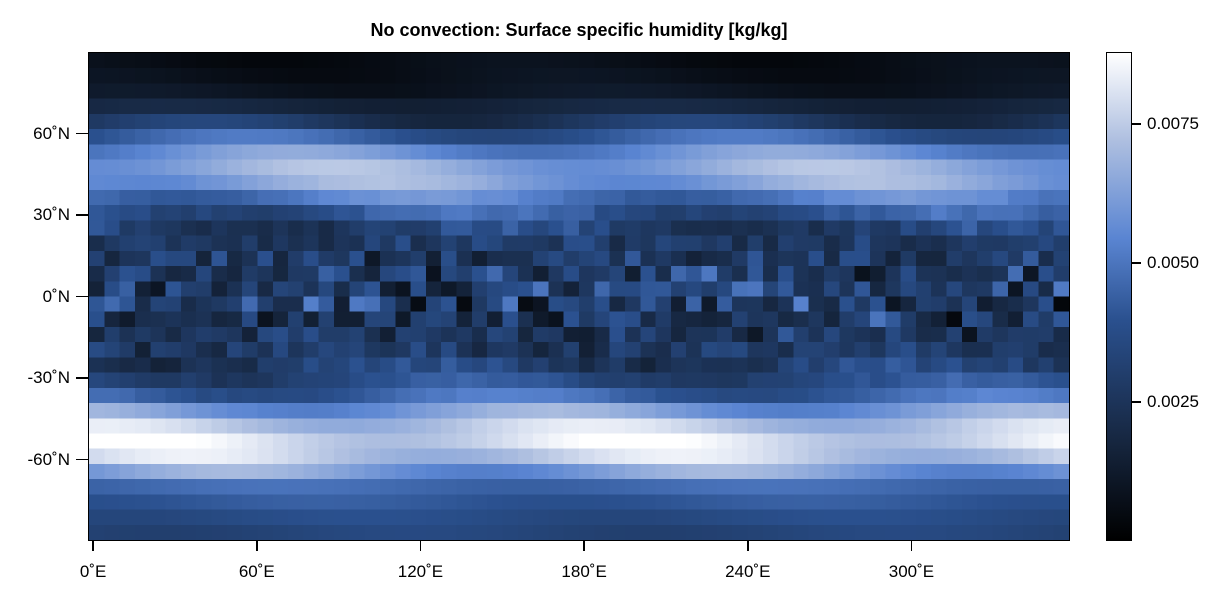 The width and height of the screenshot is (1228, 600). I want to click on y-tick-label: -60˚N, so click(48, 459).